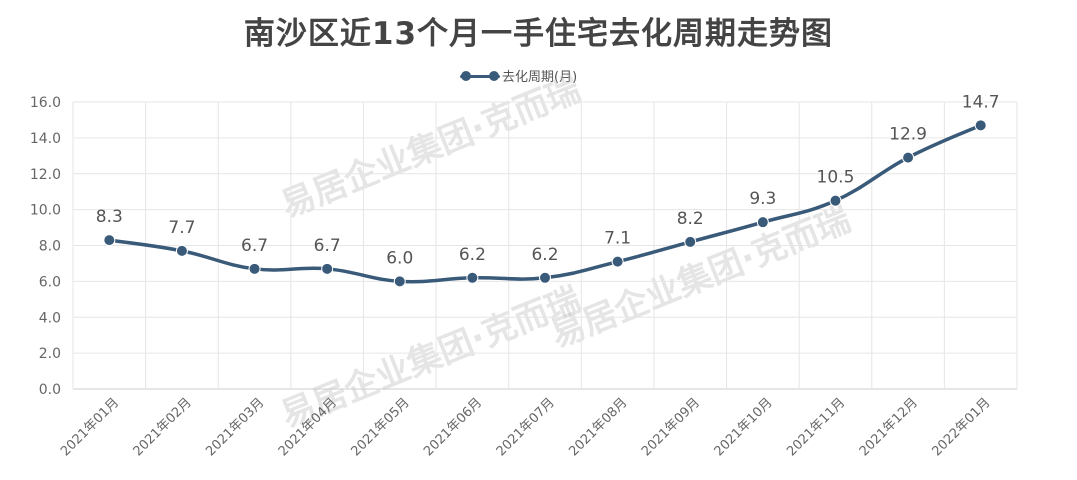 The height and width of the screenshot is (480, 1077). I want to click on y-tick-label: 0.0, so click(50, 390).